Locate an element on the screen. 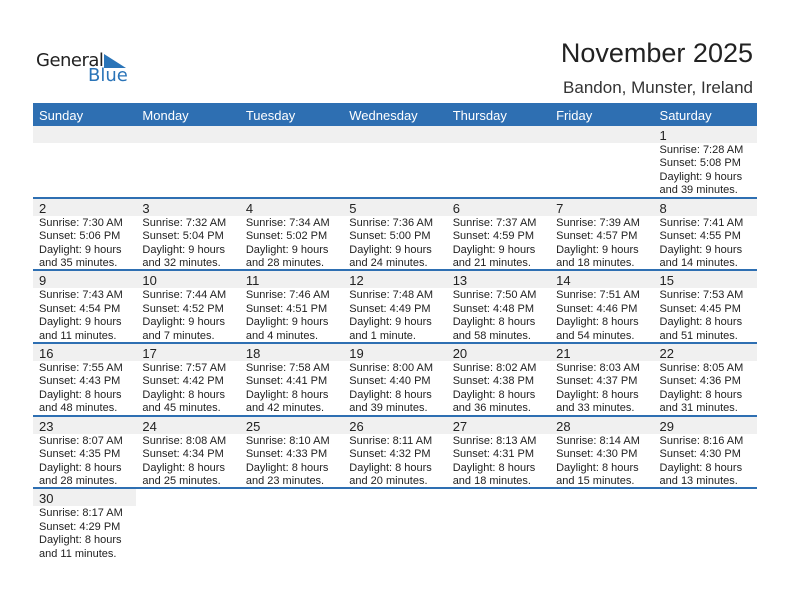 The height and width of the screenshot is (612, 792). sunset: Sunset: 4:31 PM is located at coordinates (493, 454).